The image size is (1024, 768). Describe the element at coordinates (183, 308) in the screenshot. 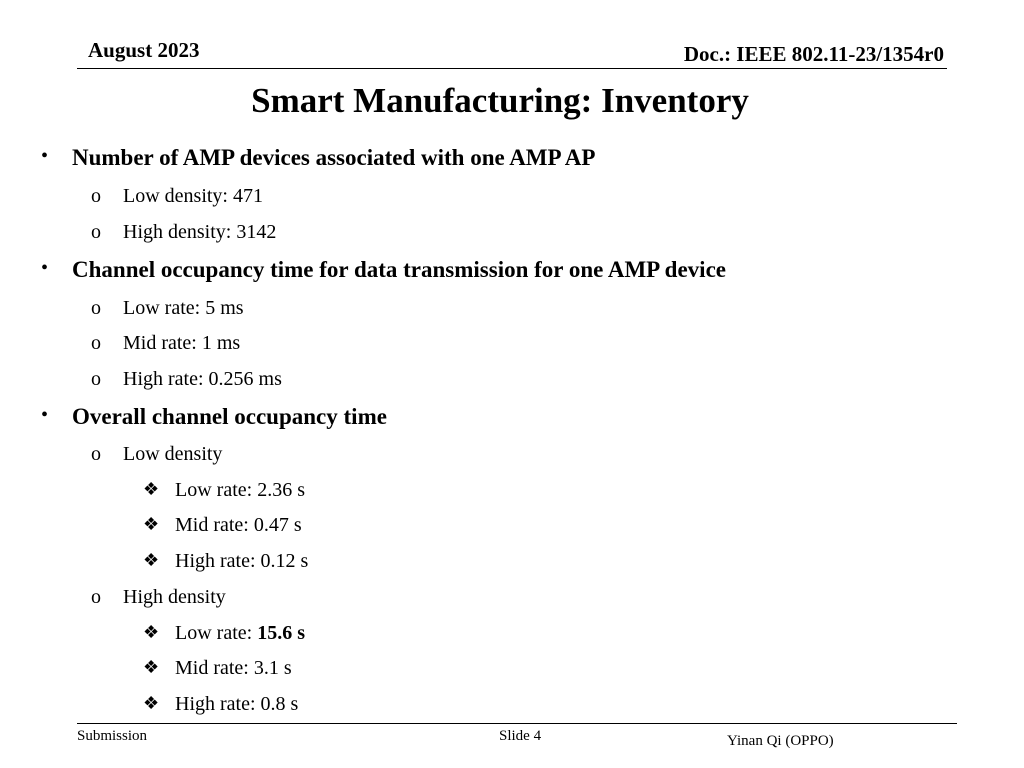

I see `sub-bullet-text: Low rate: 5 ms` at that location.